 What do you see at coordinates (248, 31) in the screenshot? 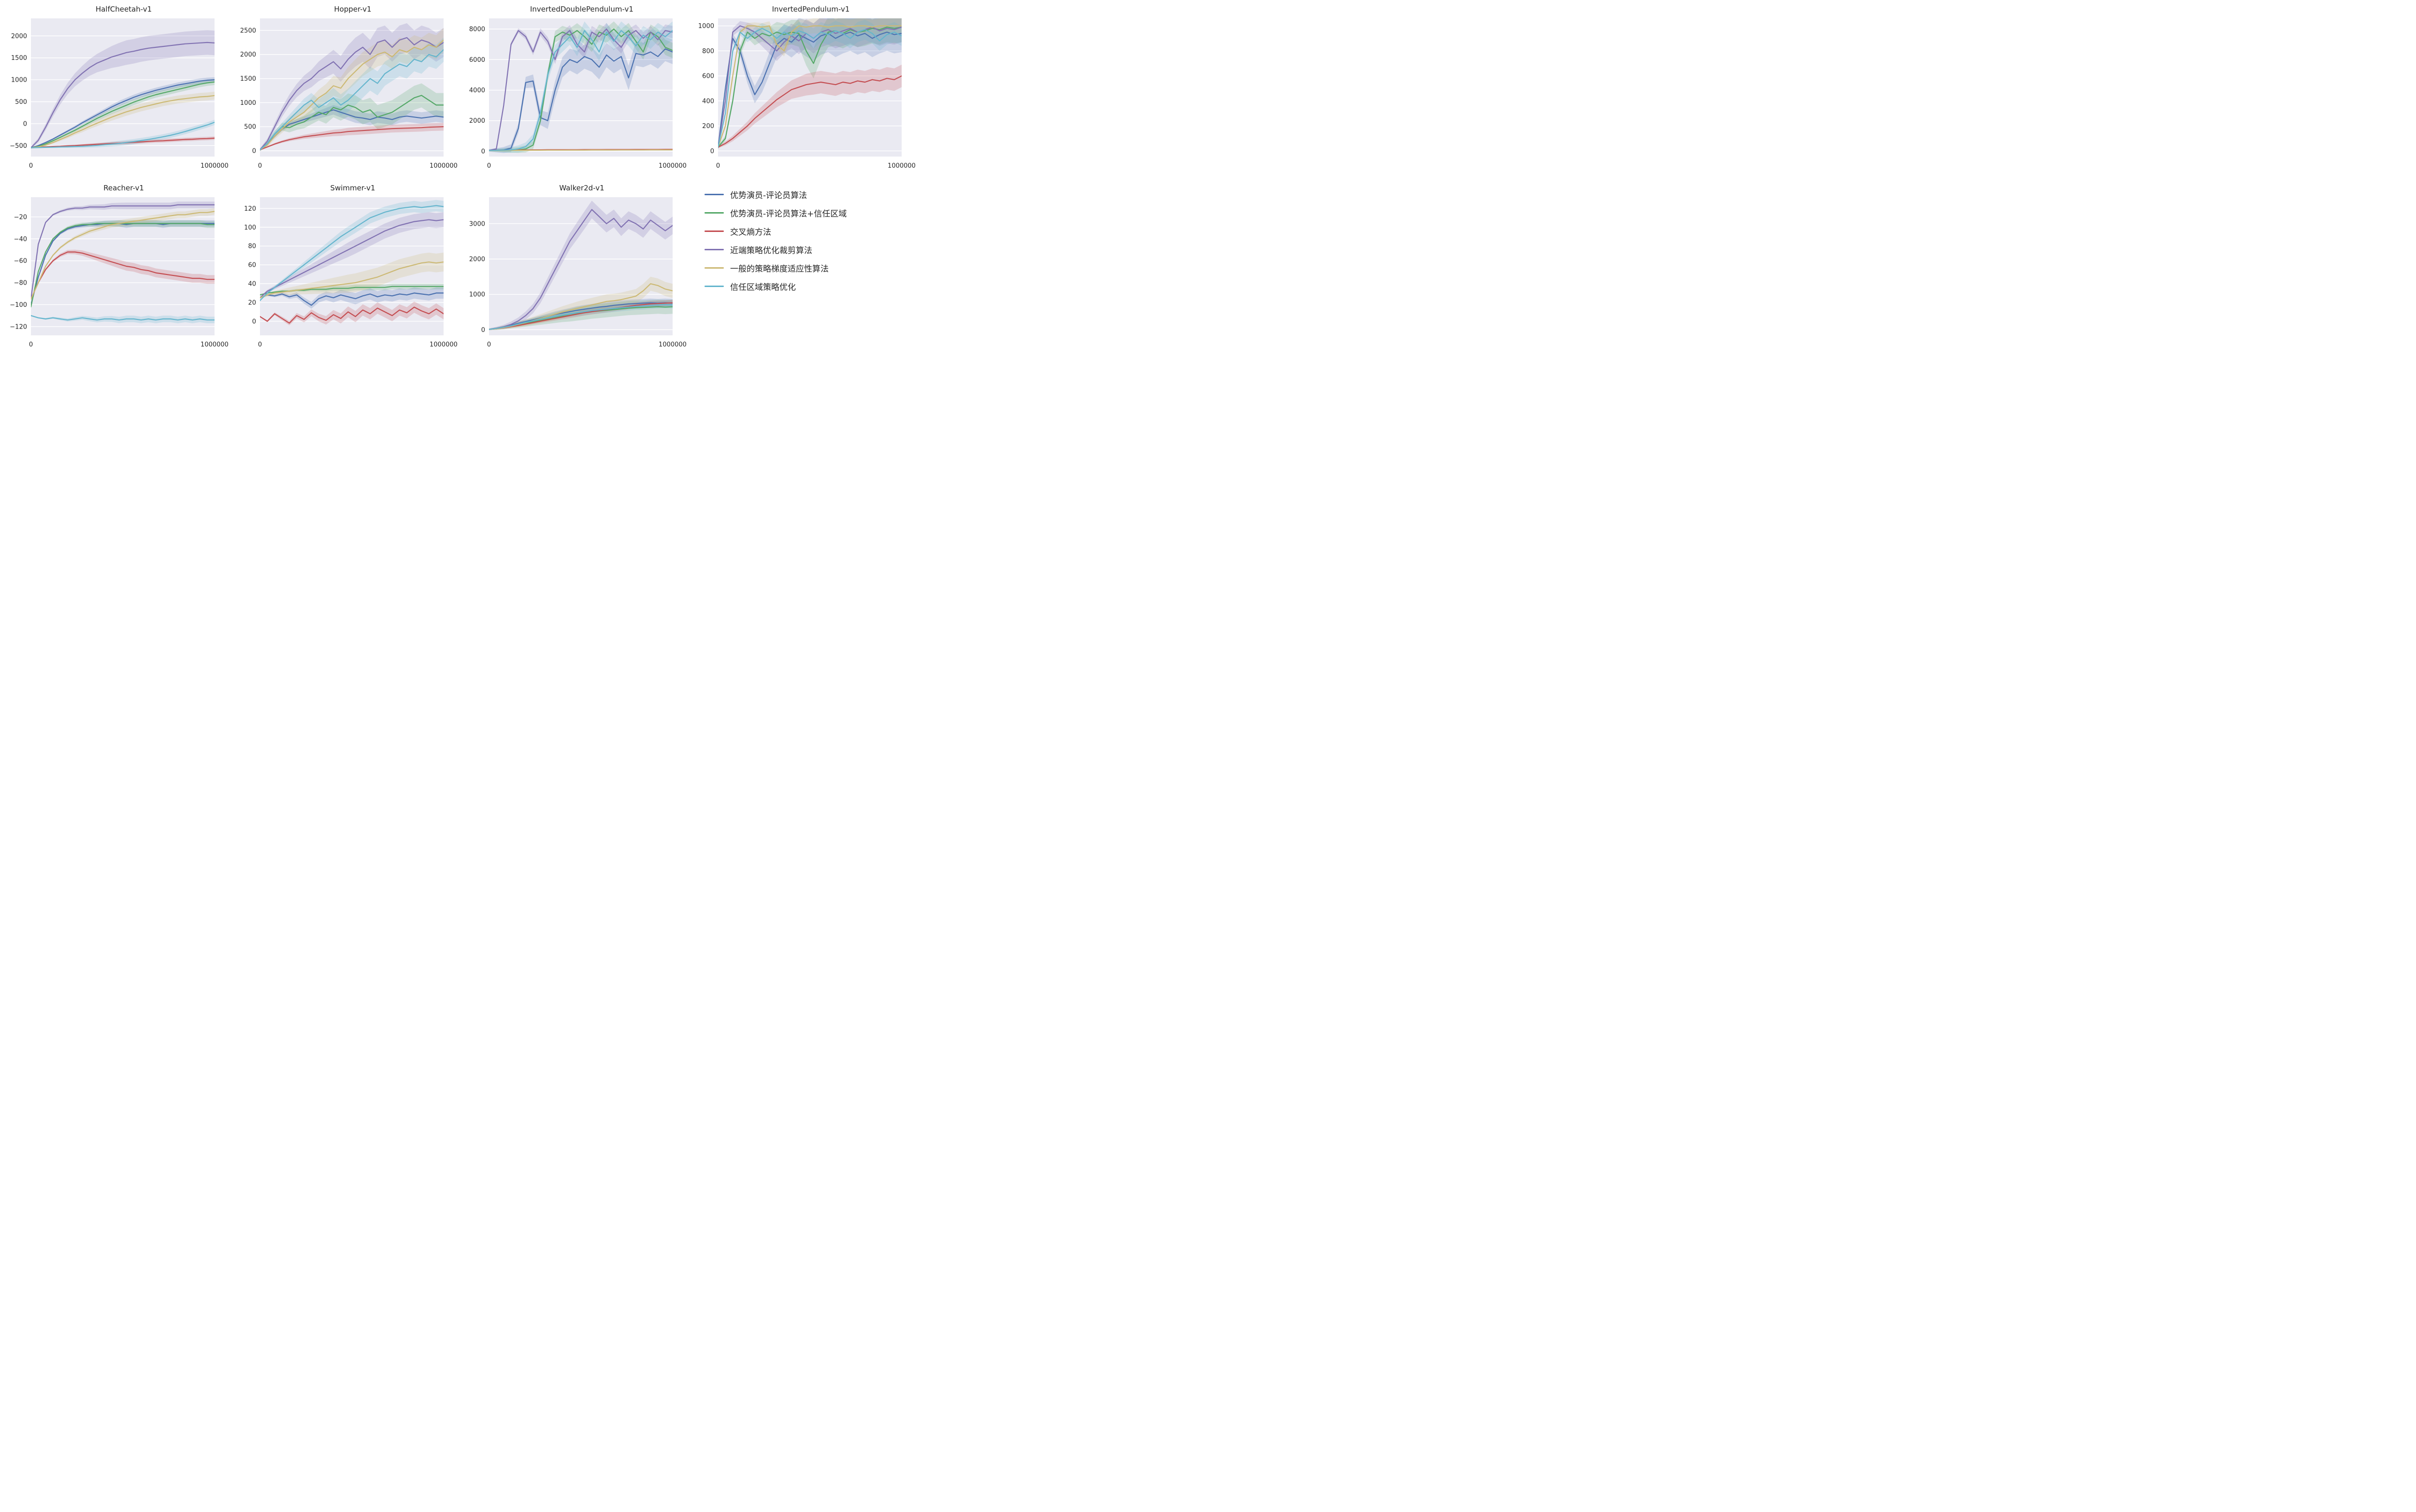
I see `svg-text: 2500` at bounding box center [248, 31].